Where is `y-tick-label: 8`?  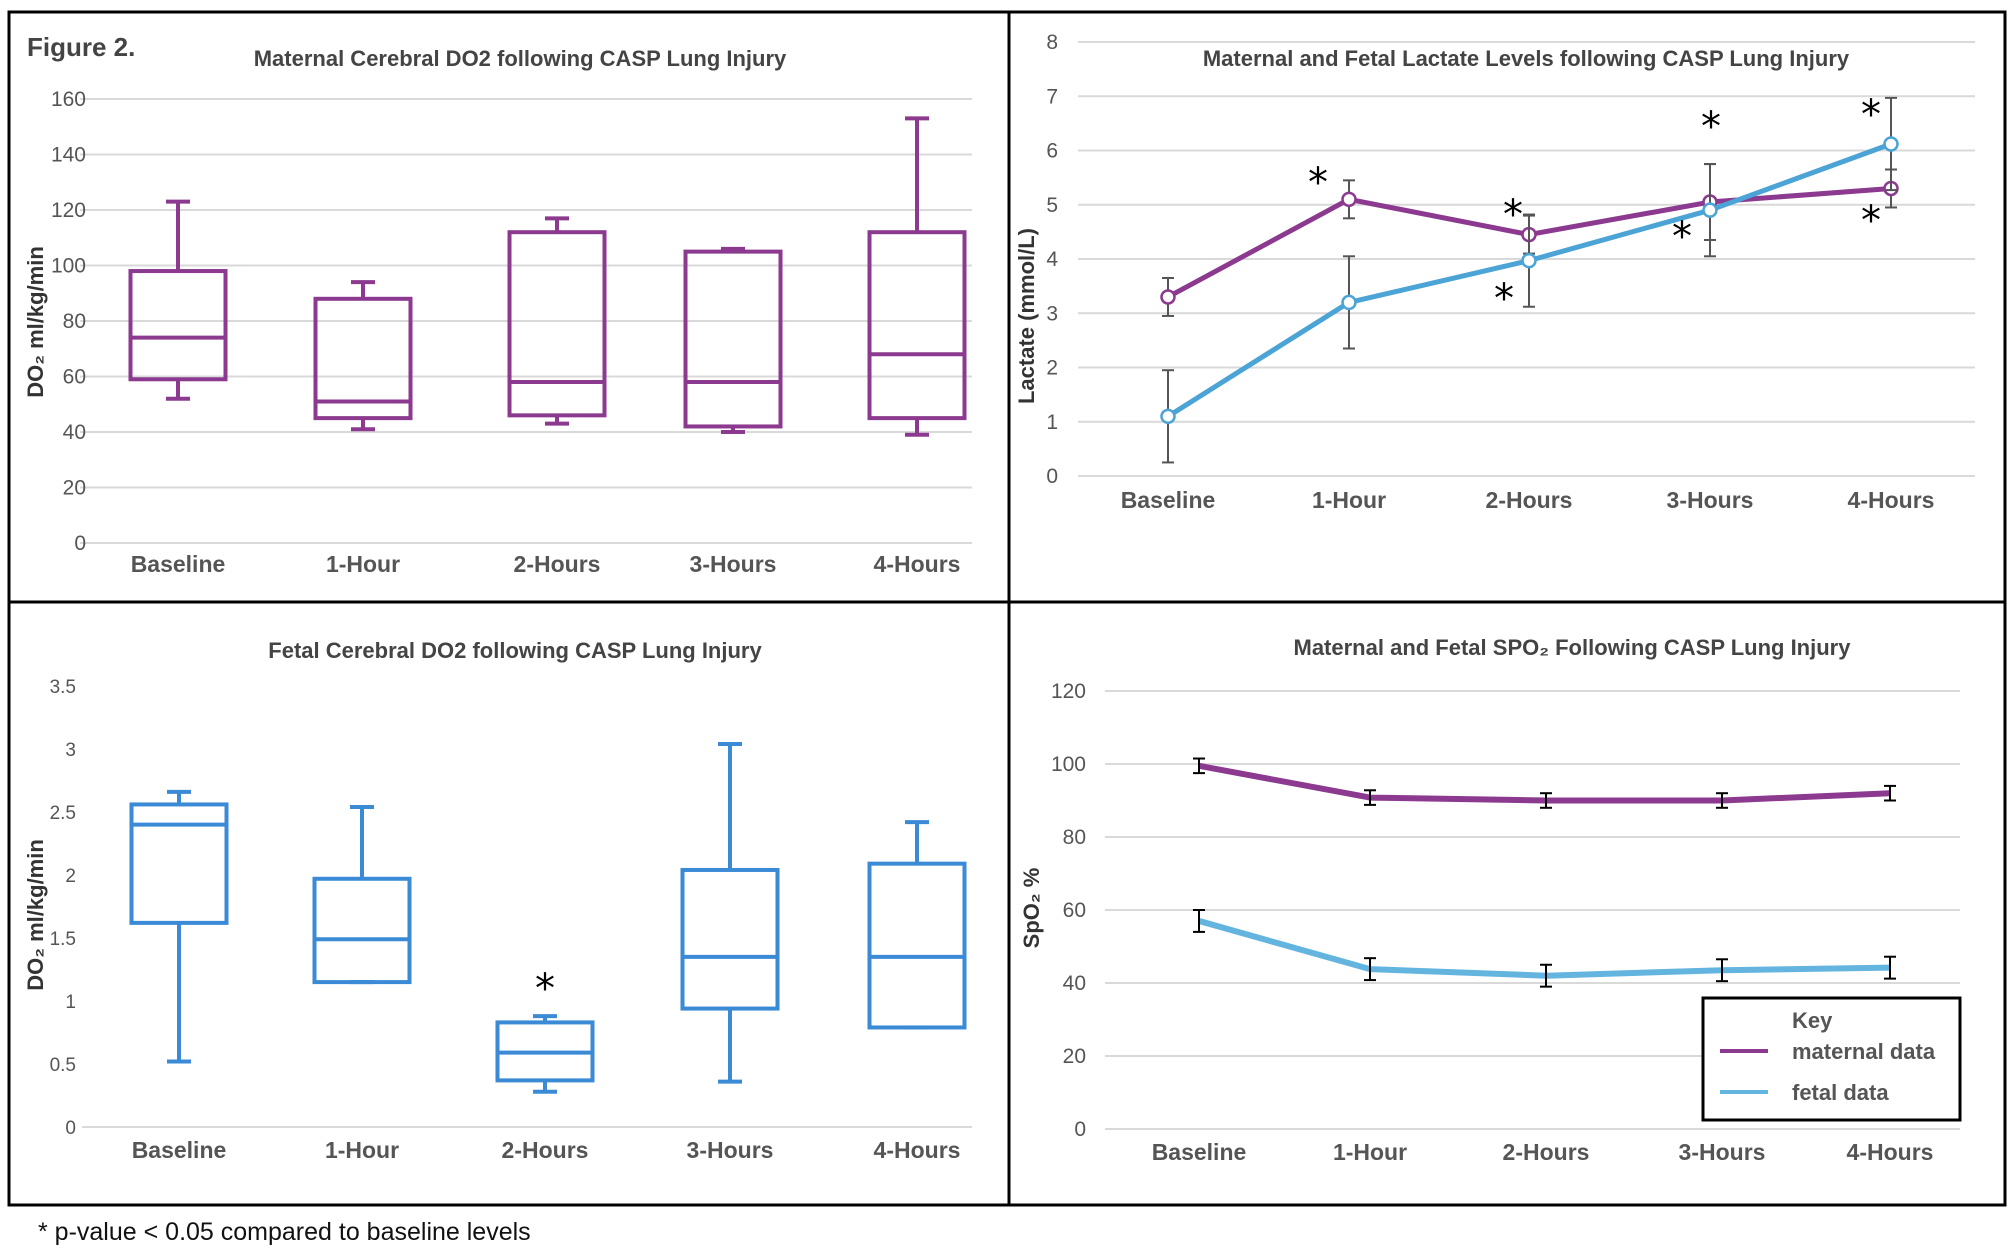
y-tick-label: 8 is located at coordinates (1052, 42).